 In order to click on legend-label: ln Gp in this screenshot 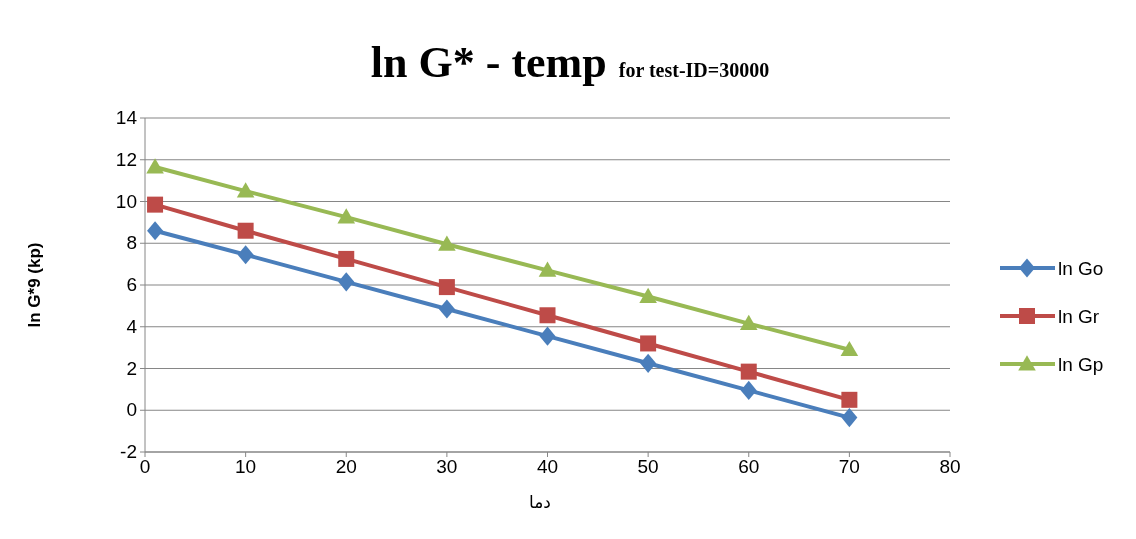, I will do `click(1081, 364)`.